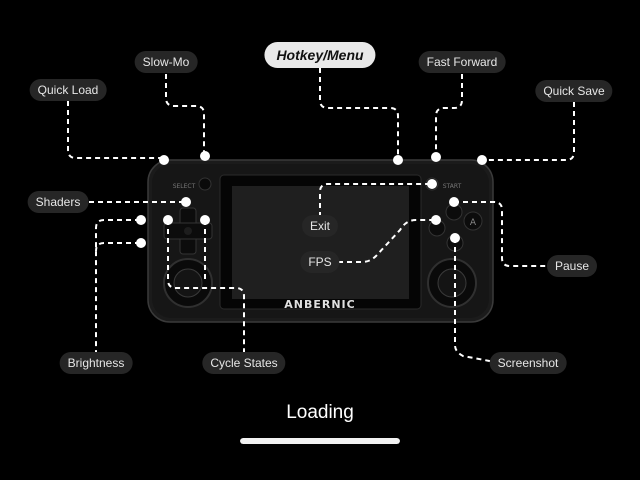  What do you see at coordinates (244, 363) in the screenshot?
I see `cycle-states-label: Cycle States` at bounding box center [244, 363].